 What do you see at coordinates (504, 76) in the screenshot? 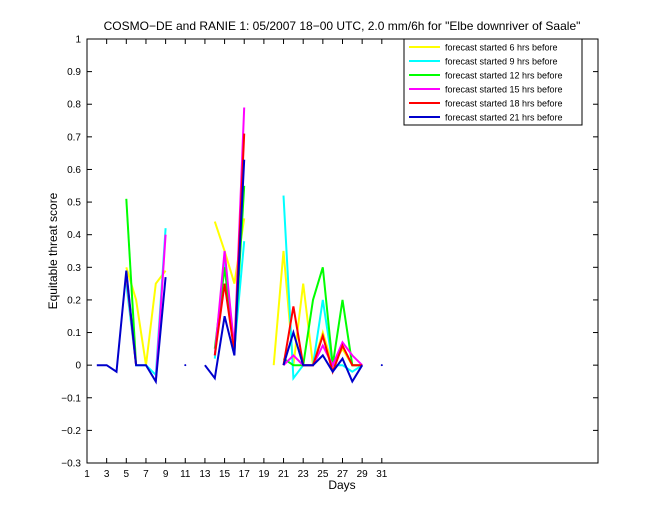
I see `legend-label: forecast started 12 hrs before` at bounding box center [504, 76].